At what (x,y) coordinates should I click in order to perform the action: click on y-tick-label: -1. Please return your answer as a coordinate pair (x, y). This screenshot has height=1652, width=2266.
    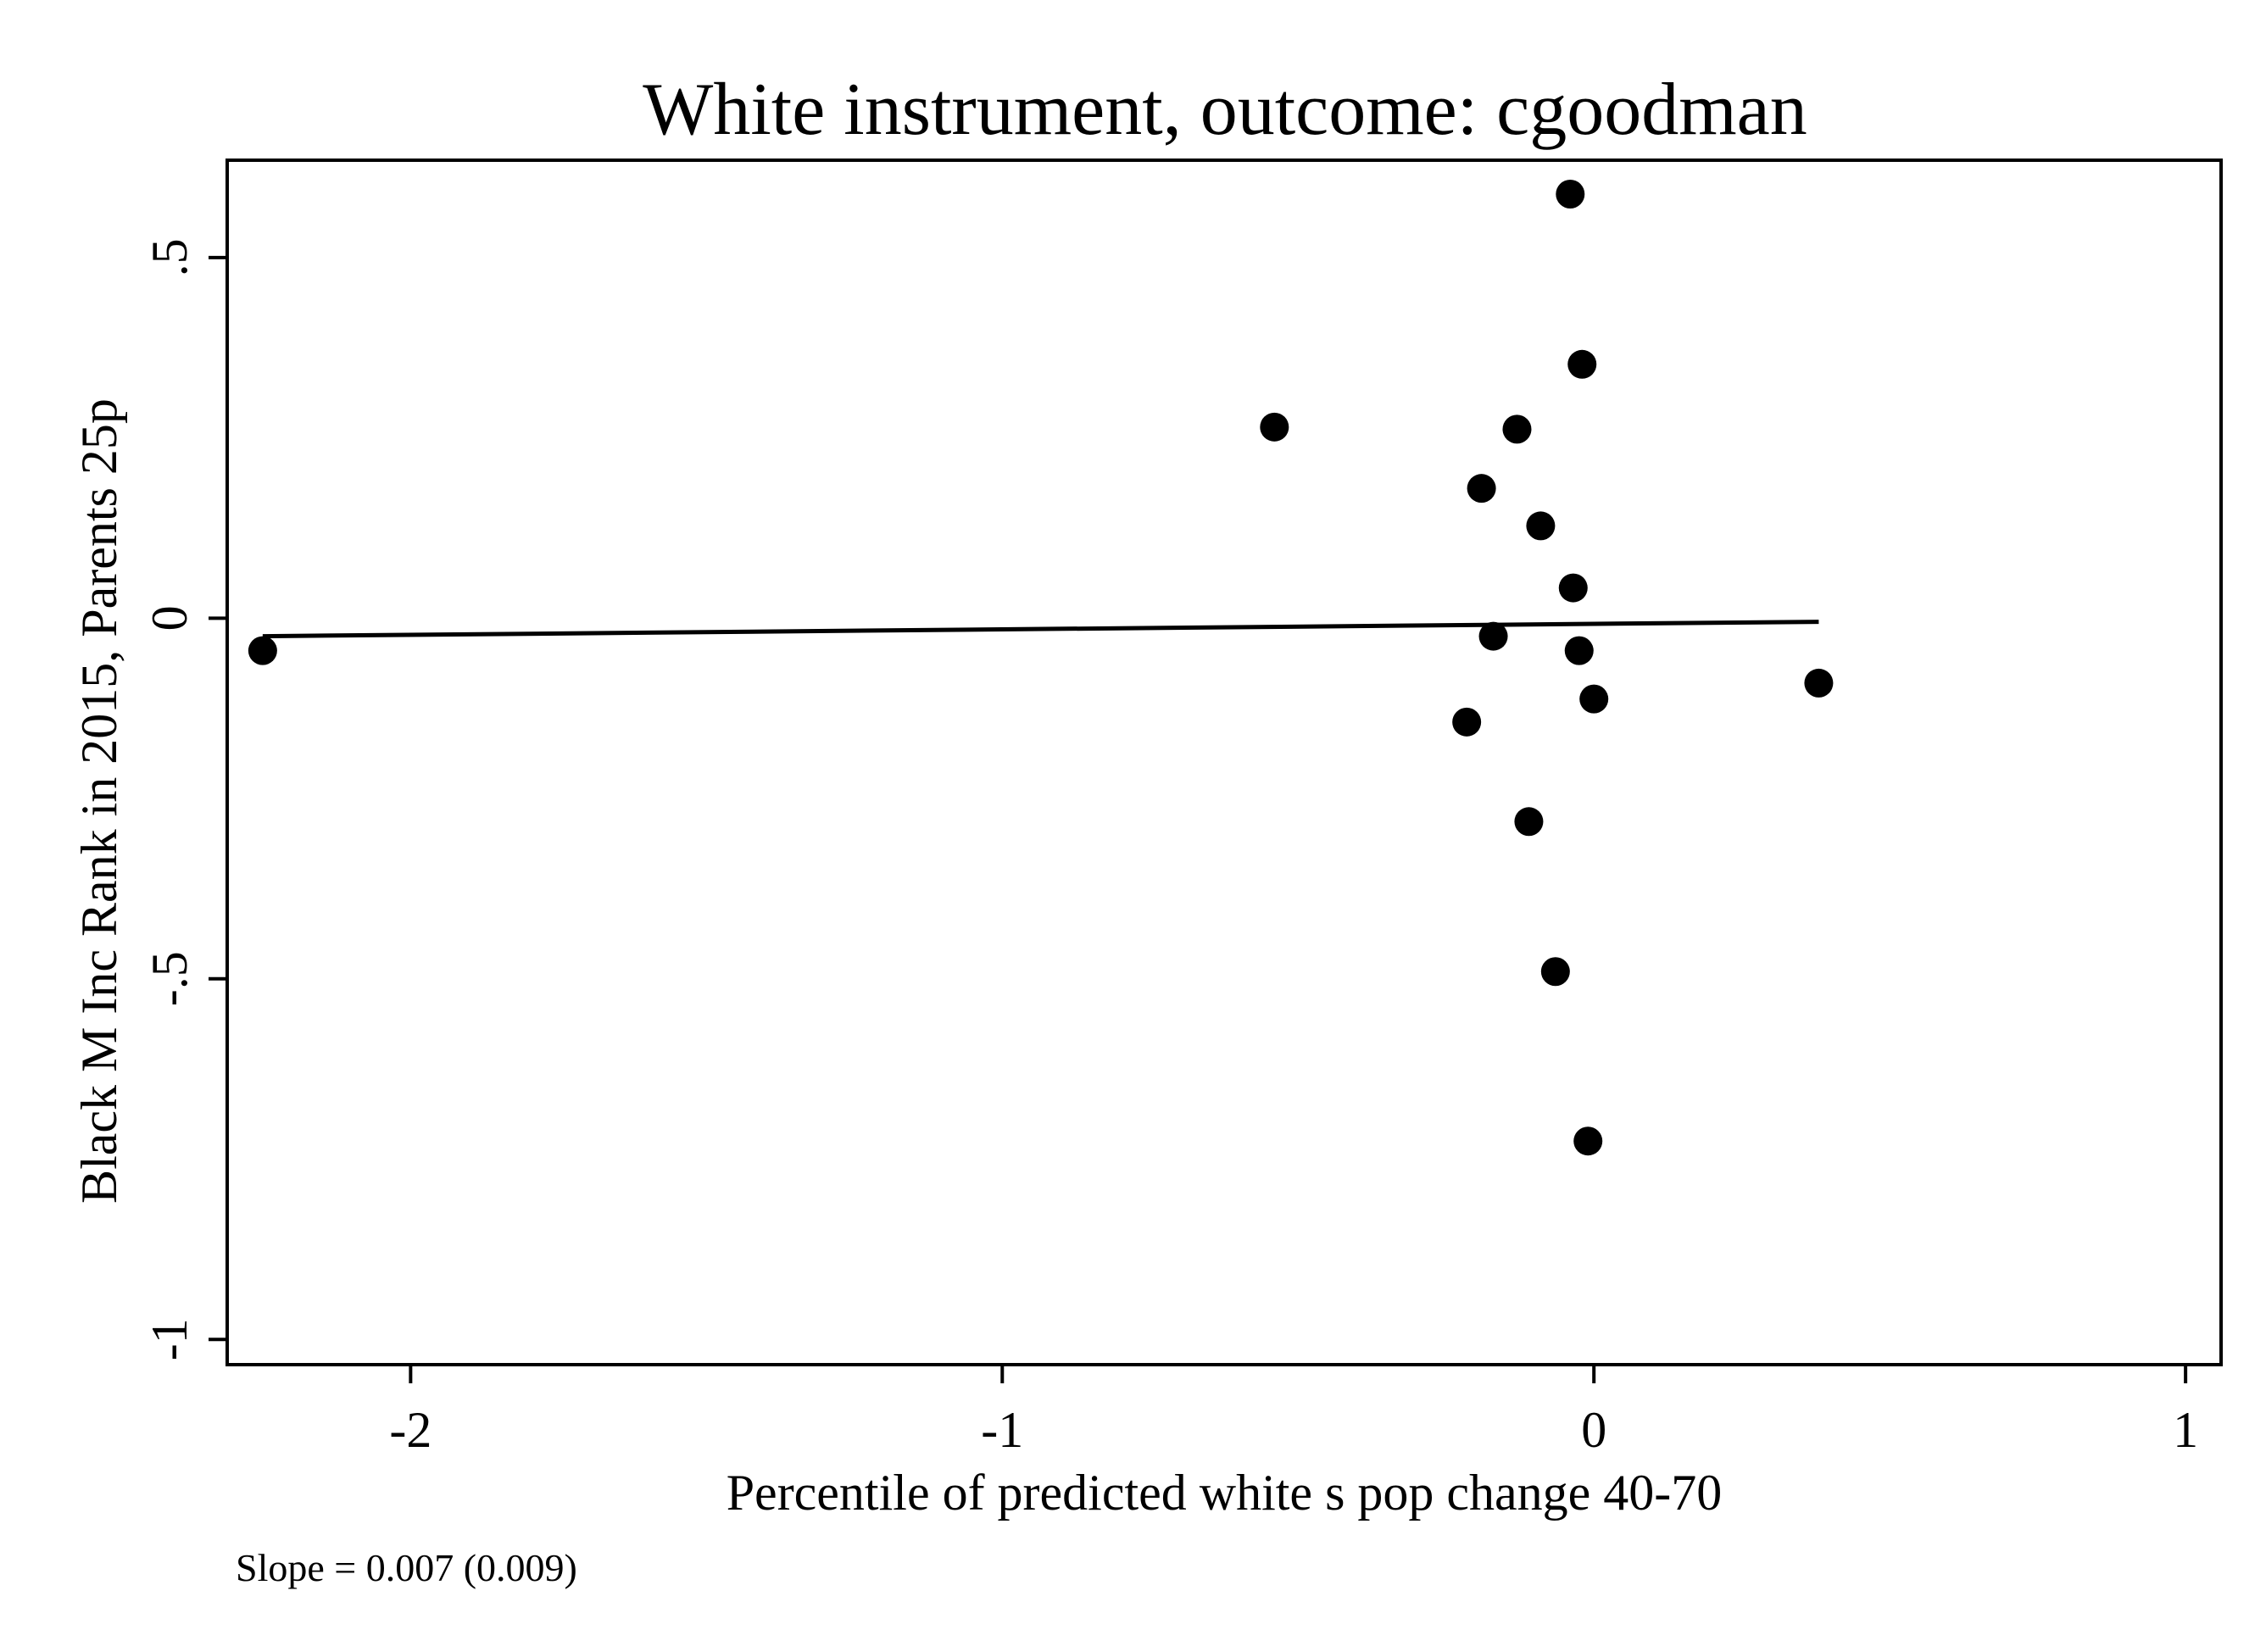
    Looking at the image, I should click on (170, 1339).